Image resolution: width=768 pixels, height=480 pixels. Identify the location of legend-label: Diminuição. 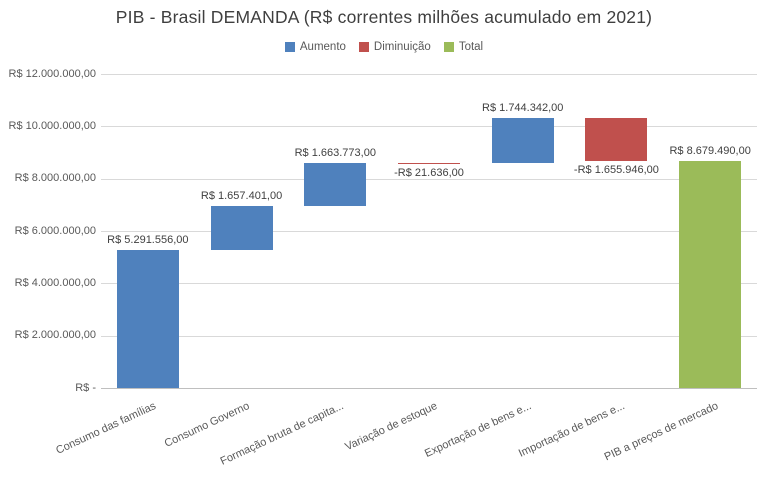
(402, 47).